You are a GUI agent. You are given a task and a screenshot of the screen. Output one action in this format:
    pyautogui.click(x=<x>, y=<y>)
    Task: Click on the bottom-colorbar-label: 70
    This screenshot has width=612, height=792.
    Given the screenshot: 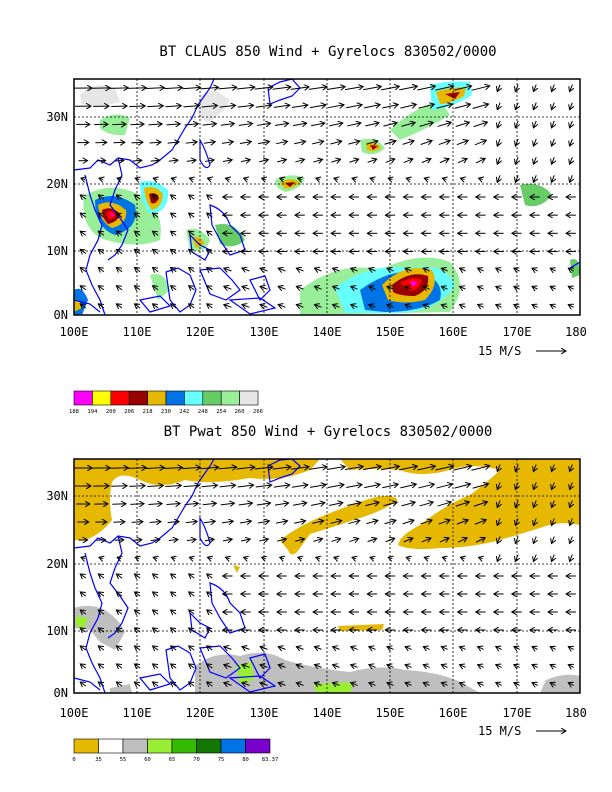 What is the action you would take?
    pyautogui.click(x=196, y=760)
    